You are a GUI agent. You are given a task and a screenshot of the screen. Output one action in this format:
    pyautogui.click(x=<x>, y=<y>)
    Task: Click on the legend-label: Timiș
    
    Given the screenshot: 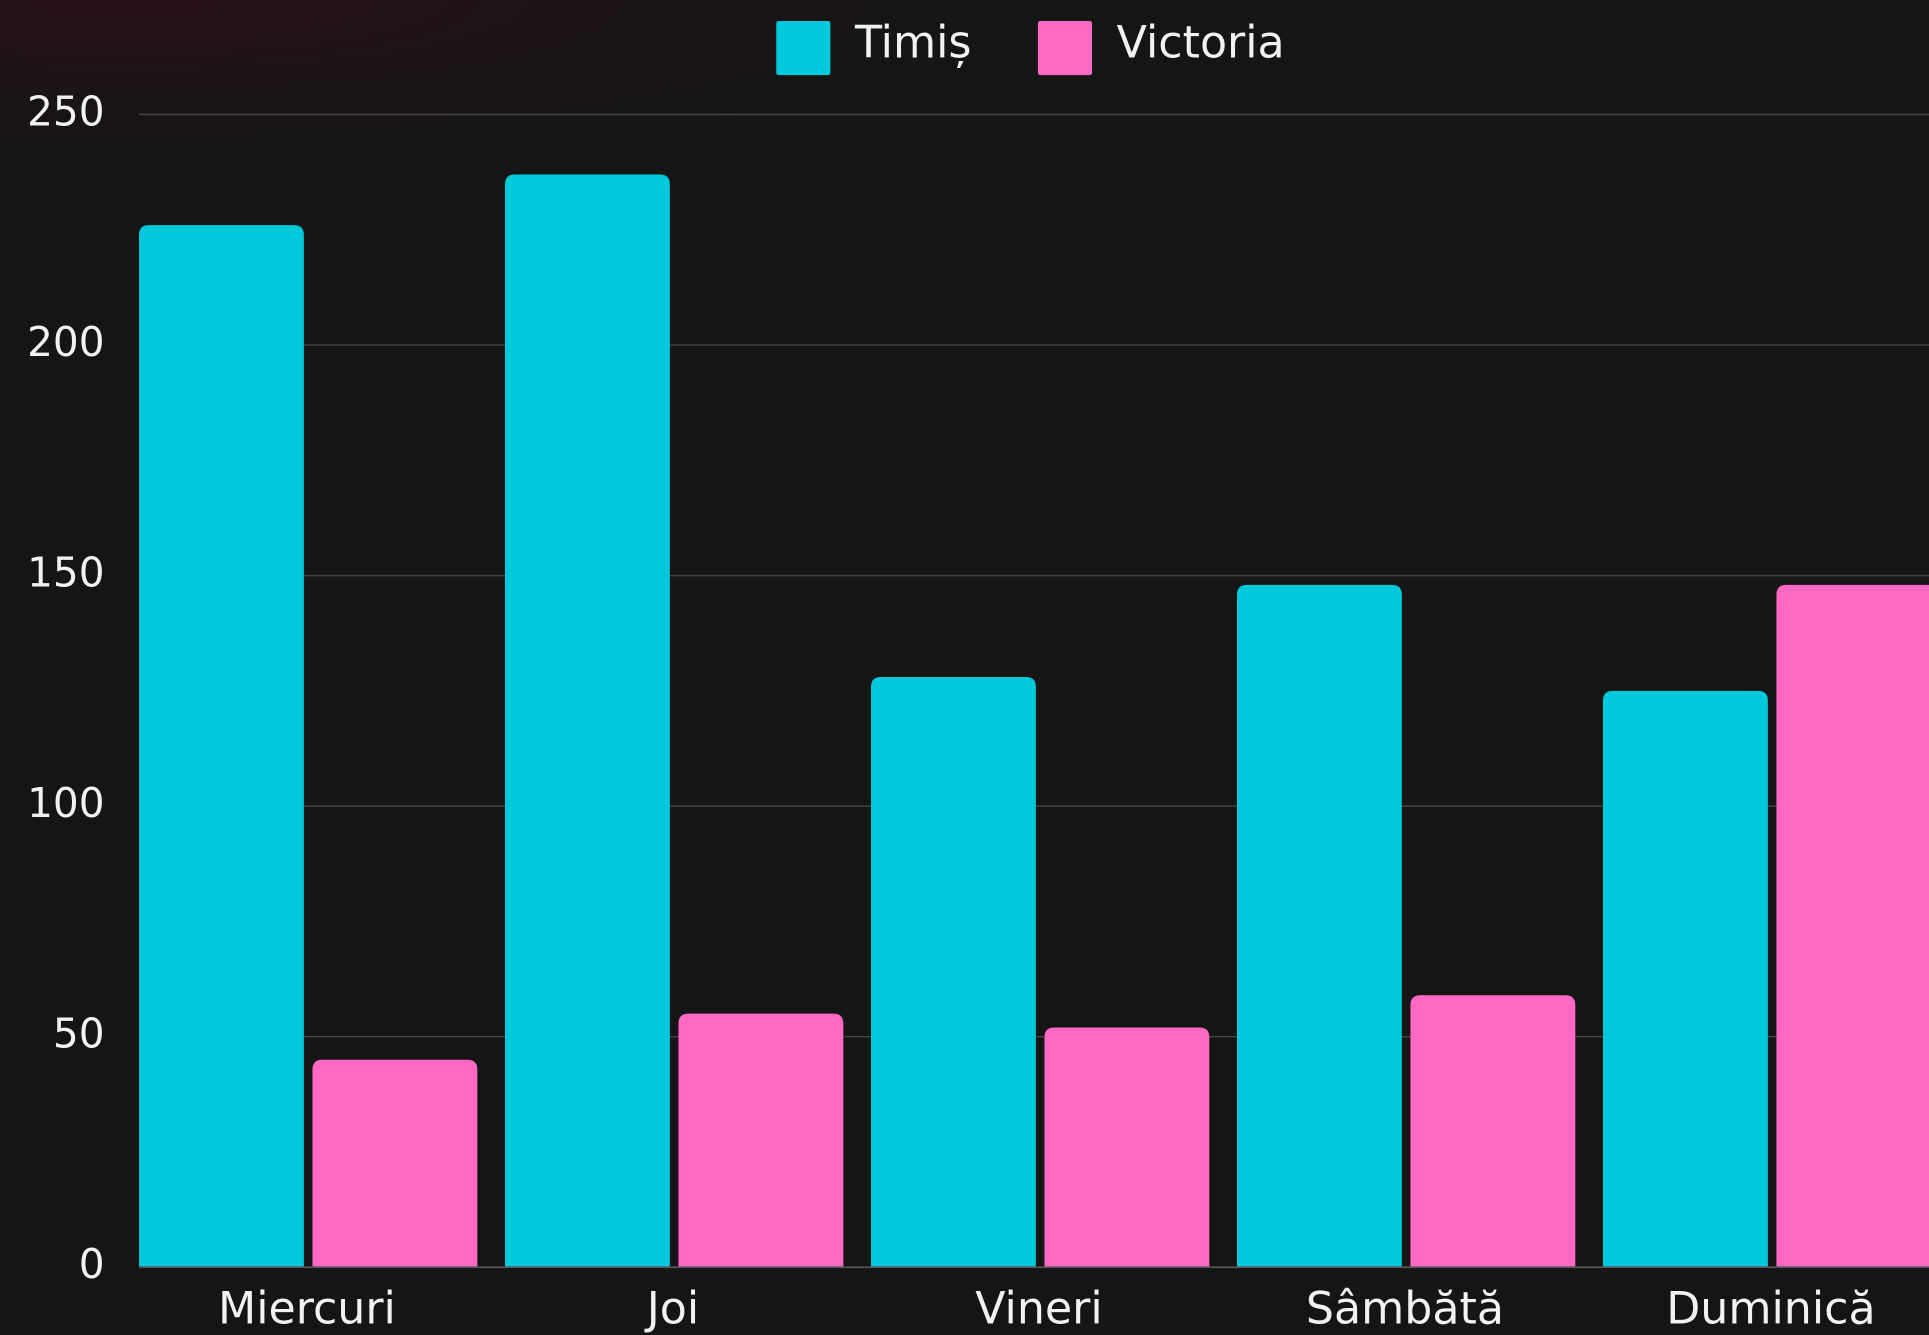 What is the action you would take?
    pyautogui.click(x=912, y=43)
    